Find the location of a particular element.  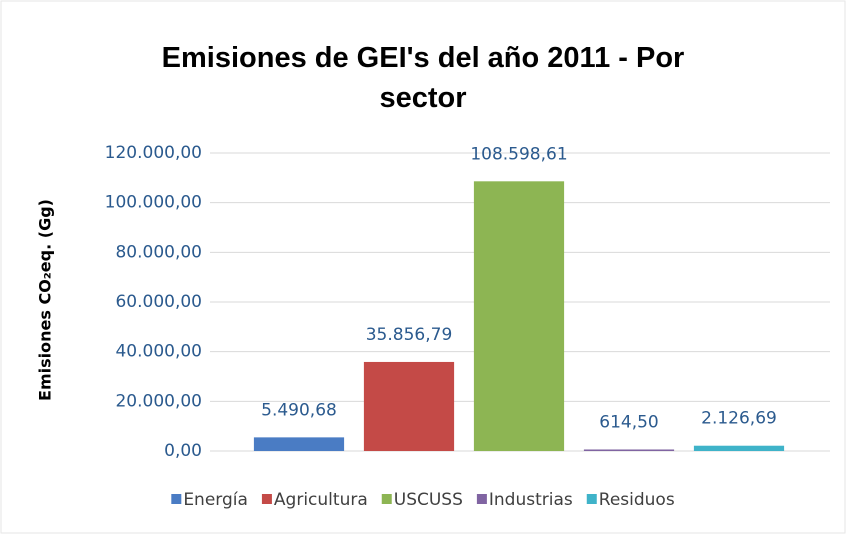

legend-label: Residuos is located at coordinates (637, 500).